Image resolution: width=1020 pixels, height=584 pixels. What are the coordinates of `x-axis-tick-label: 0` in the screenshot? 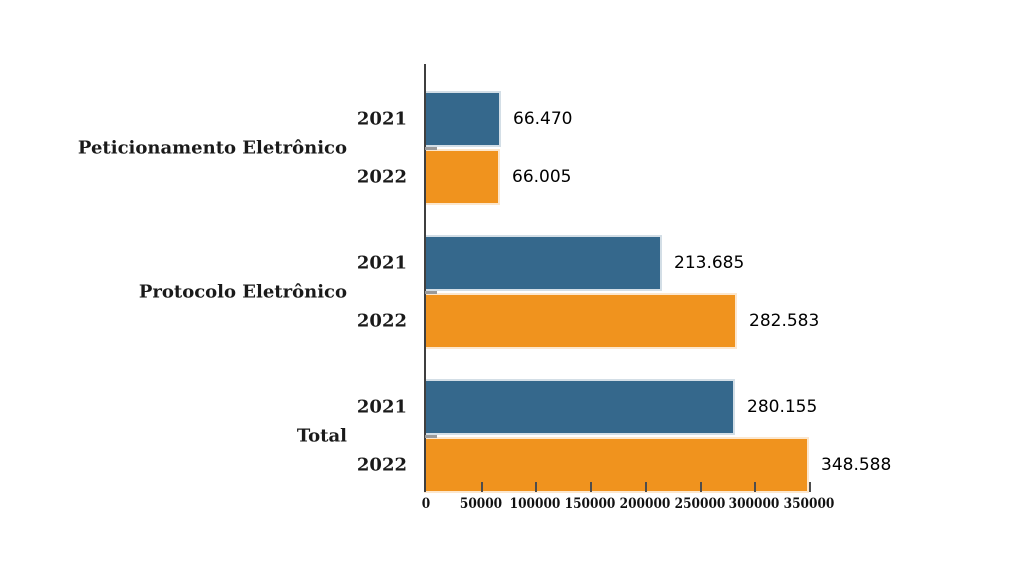 It's located at (426, 504).